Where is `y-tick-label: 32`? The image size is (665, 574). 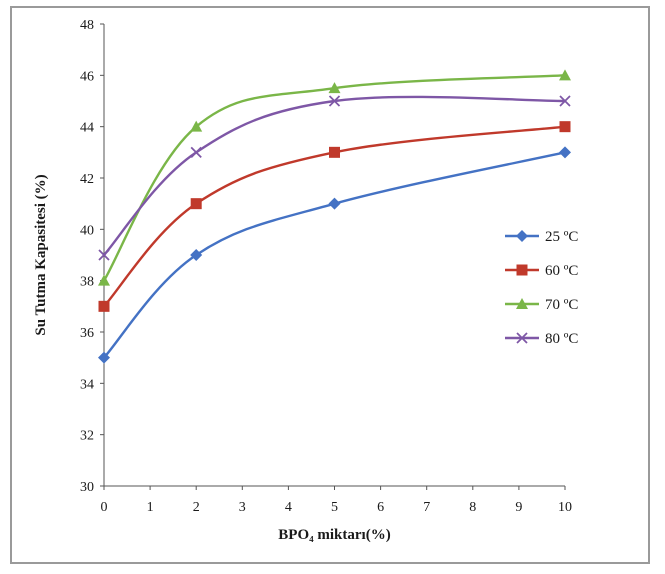
y-tick-label: 32 is located at coordinates (87, 436).